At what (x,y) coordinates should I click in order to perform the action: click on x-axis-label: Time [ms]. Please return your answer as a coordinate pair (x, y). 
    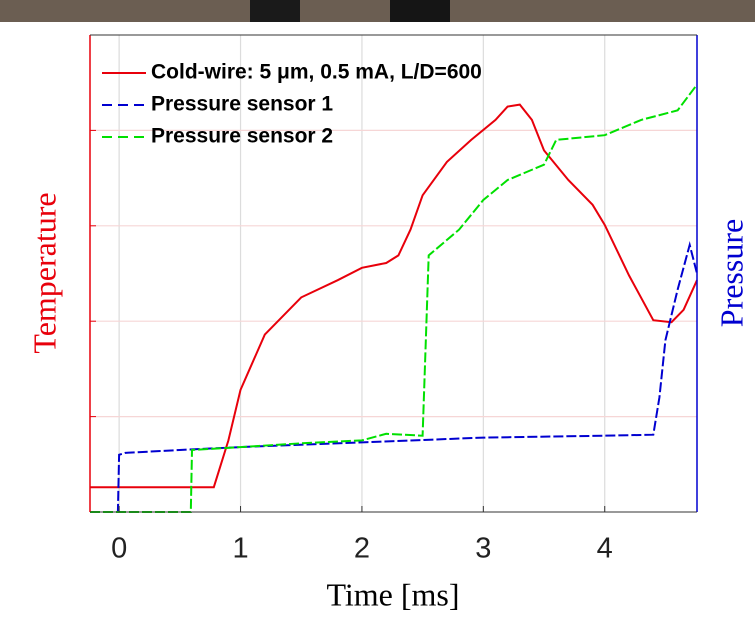
    Looking at the image, I should click on (392, 594).